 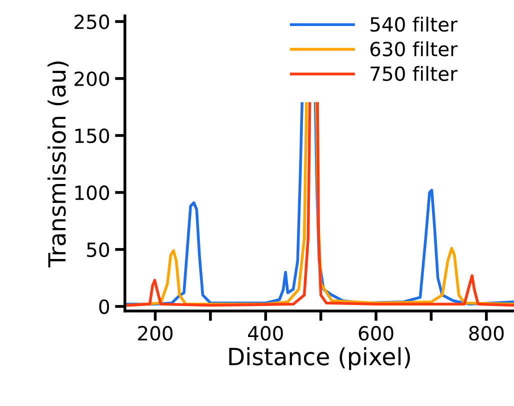 I want to click on y-tick-label: 0, so click(x=104, y=306).